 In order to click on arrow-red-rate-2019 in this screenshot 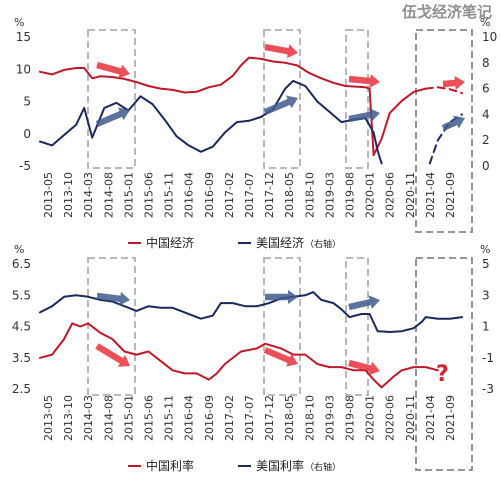, I will do `click(364, 367)`.